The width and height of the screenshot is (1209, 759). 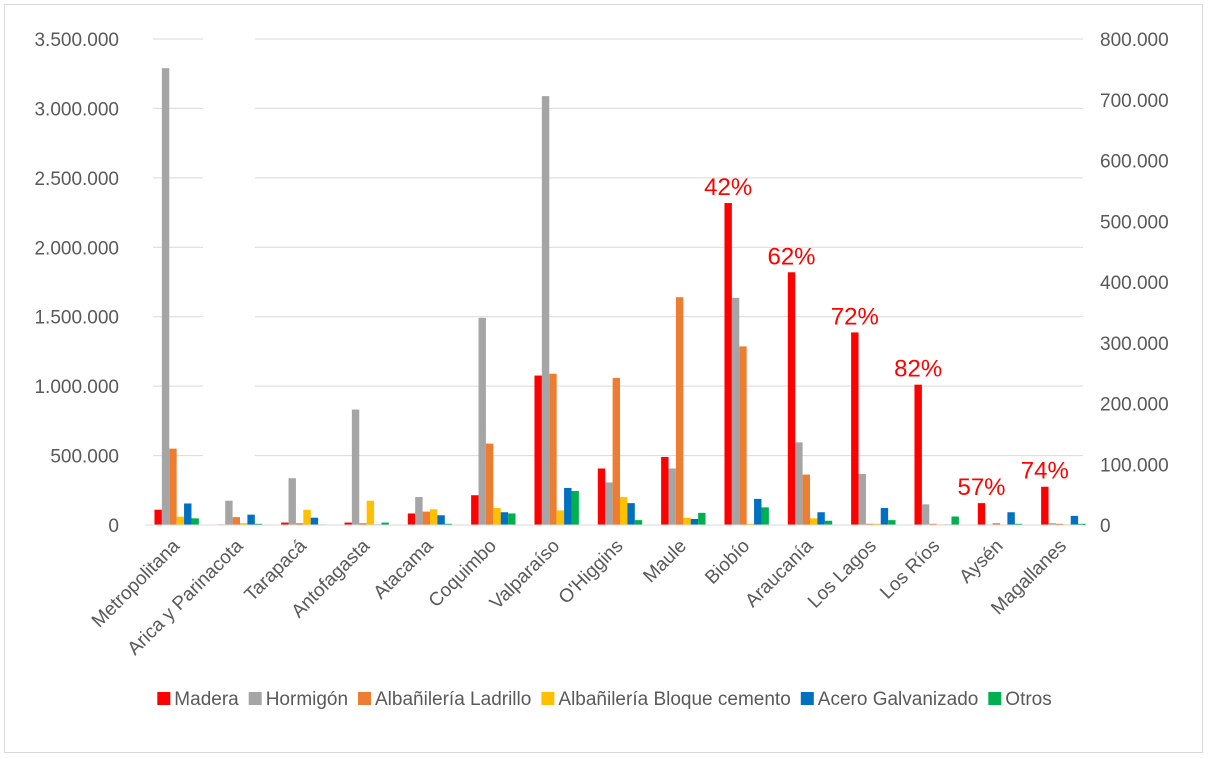 What do you see at coordinates (307, 699) in the screenshot?
I see `legend-label-hormigon: Hormigón` at bounding box center [307, 699].